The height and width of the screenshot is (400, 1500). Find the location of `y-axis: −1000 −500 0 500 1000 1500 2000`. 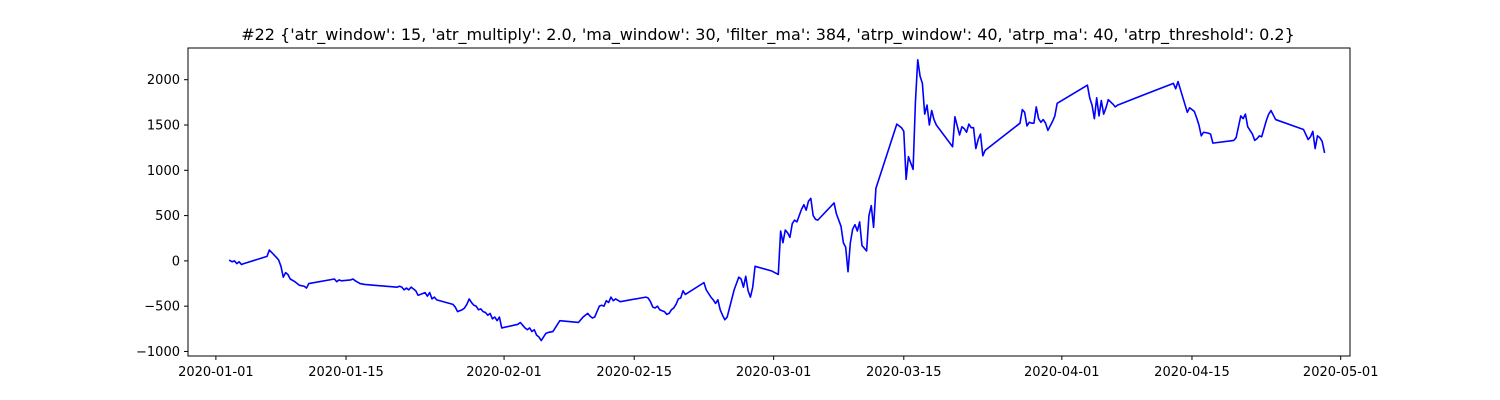

y-axis: −1000 −500 0 500 1000 1500 2000 is located at coordinates (162, 216).